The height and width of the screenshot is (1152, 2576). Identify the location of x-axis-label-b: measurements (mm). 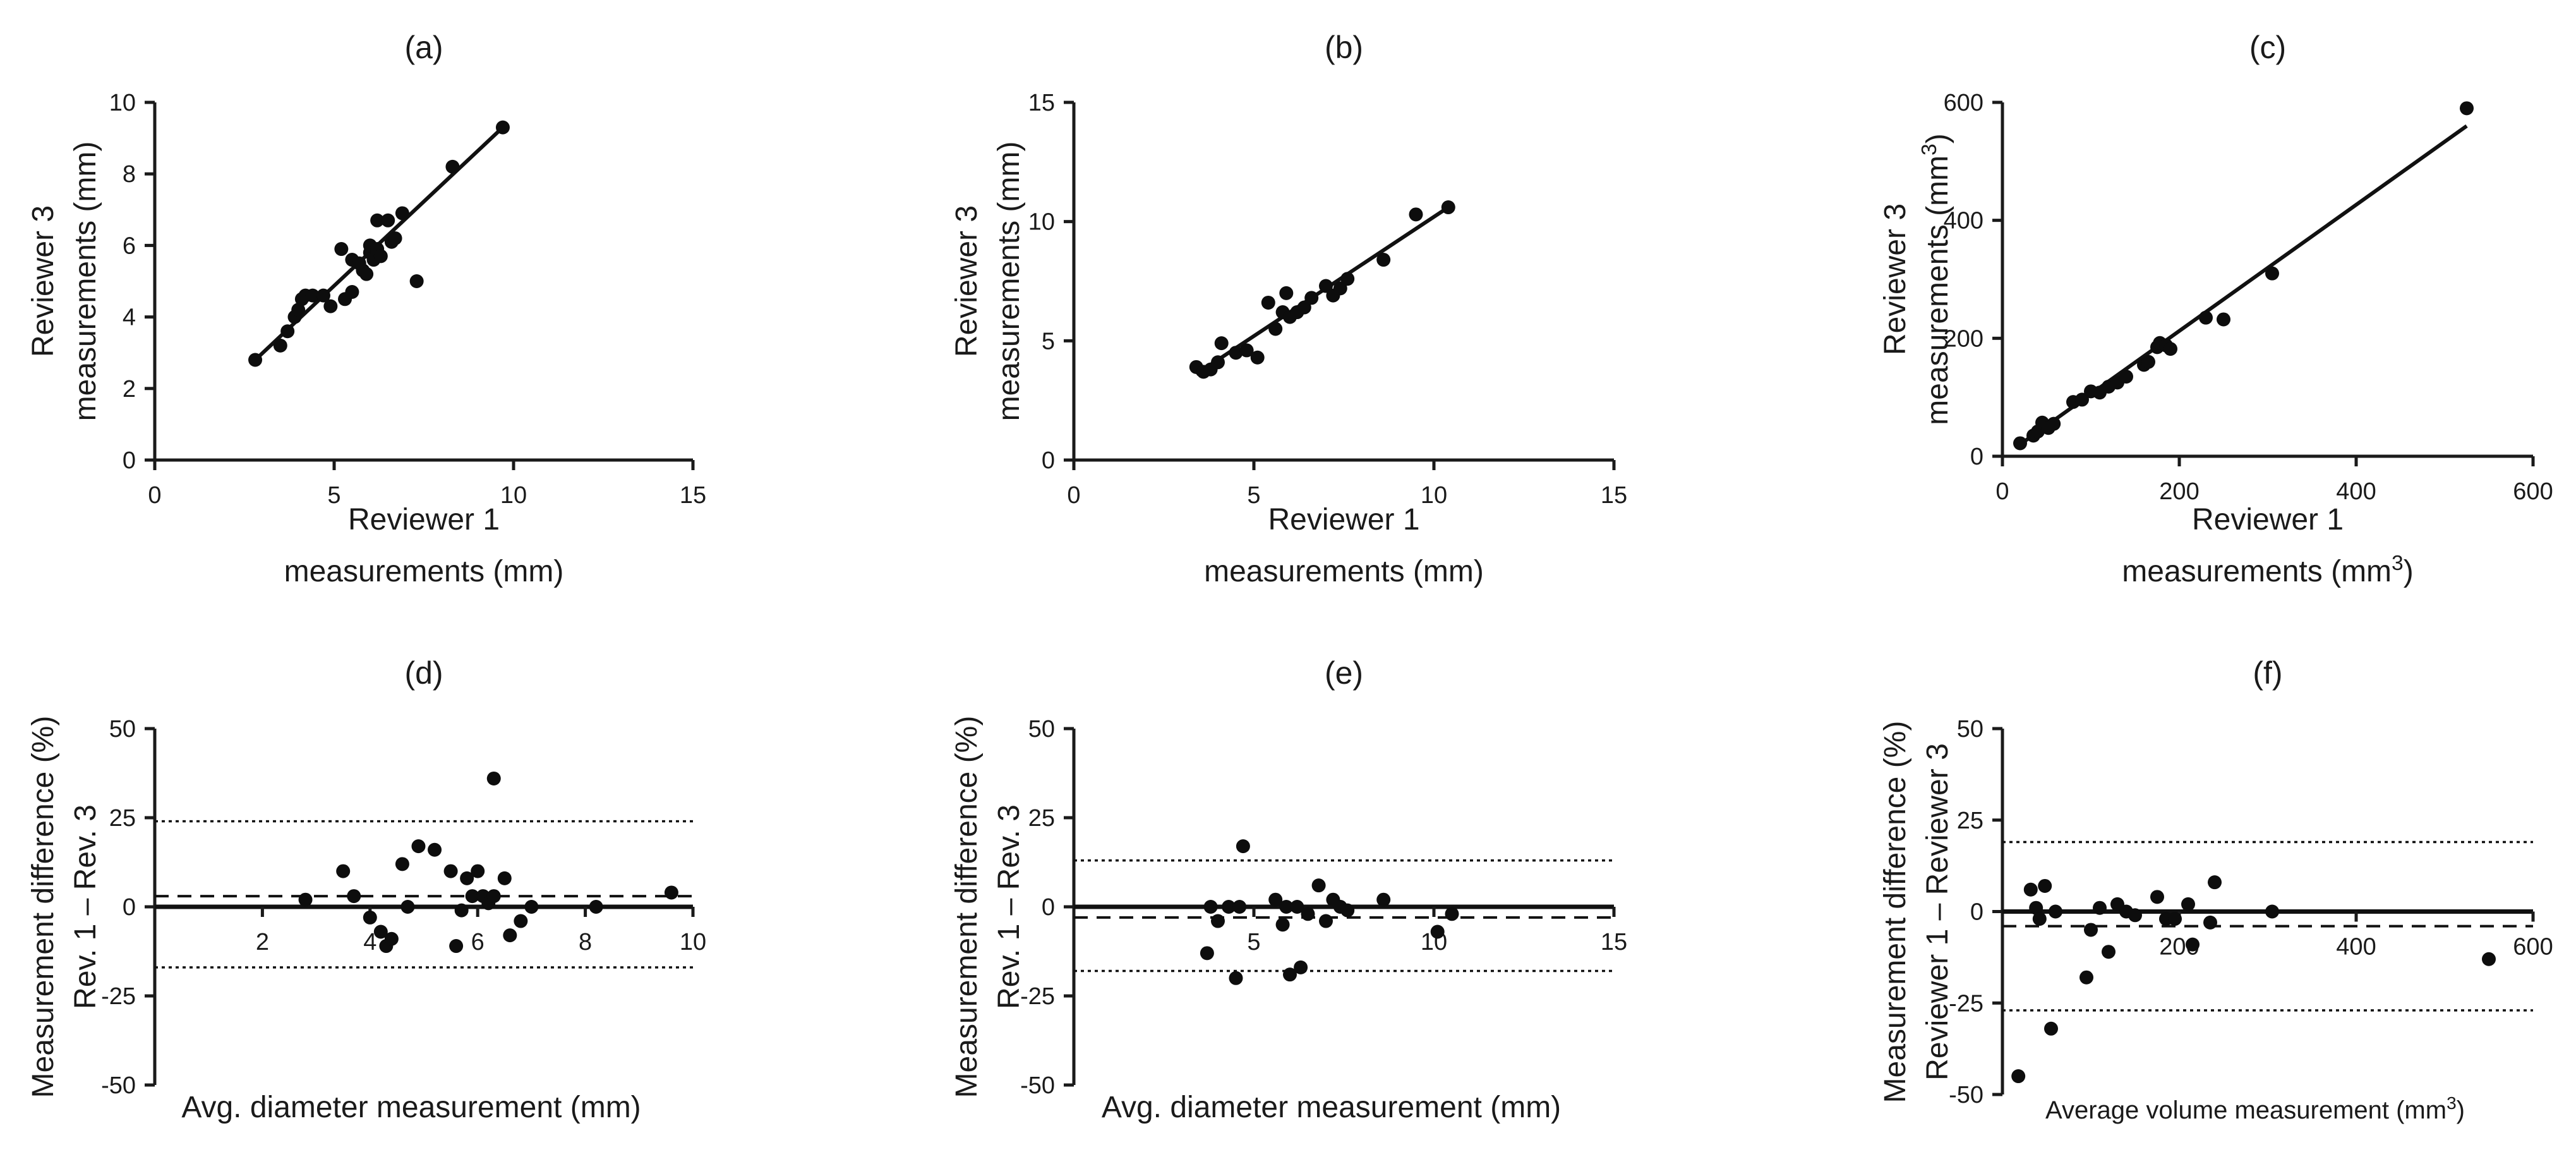
(1344, 571).